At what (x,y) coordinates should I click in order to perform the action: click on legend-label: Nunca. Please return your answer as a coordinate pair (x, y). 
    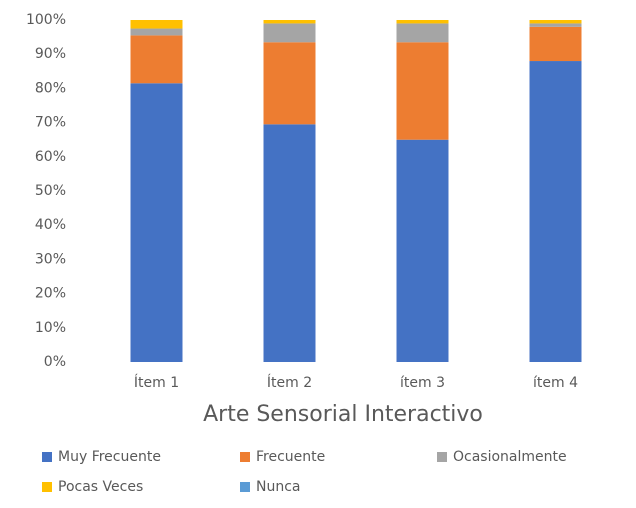
    Looking at the image, I should click on (278, 487).